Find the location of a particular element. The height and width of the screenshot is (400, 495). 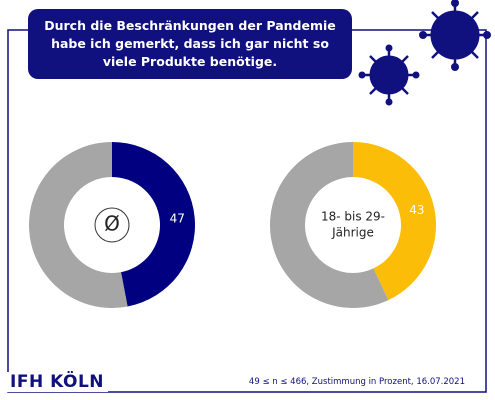

data-label: 43 is located at coordinates (416, 210).